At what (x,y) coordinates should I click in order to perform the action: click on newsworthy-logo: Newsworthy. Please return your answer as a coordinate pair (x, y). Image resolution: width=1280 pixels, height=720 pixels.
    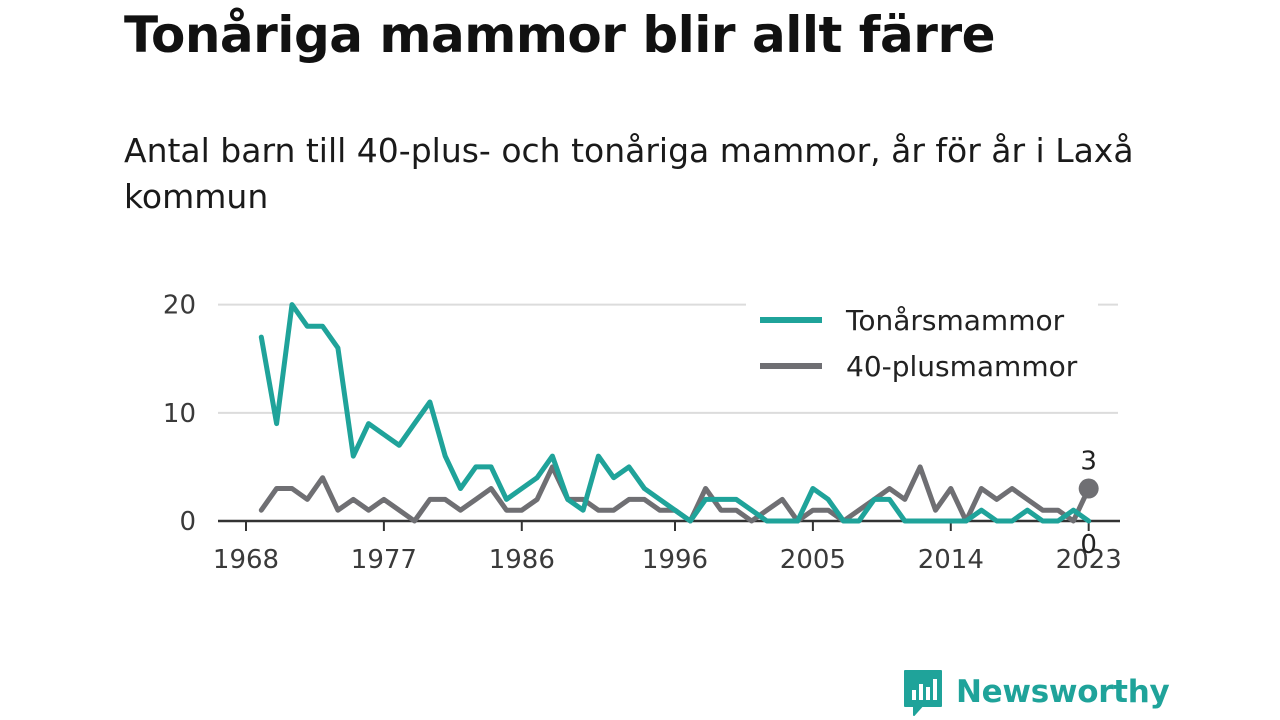
    Looking at the image, I should click on (1036, 692).